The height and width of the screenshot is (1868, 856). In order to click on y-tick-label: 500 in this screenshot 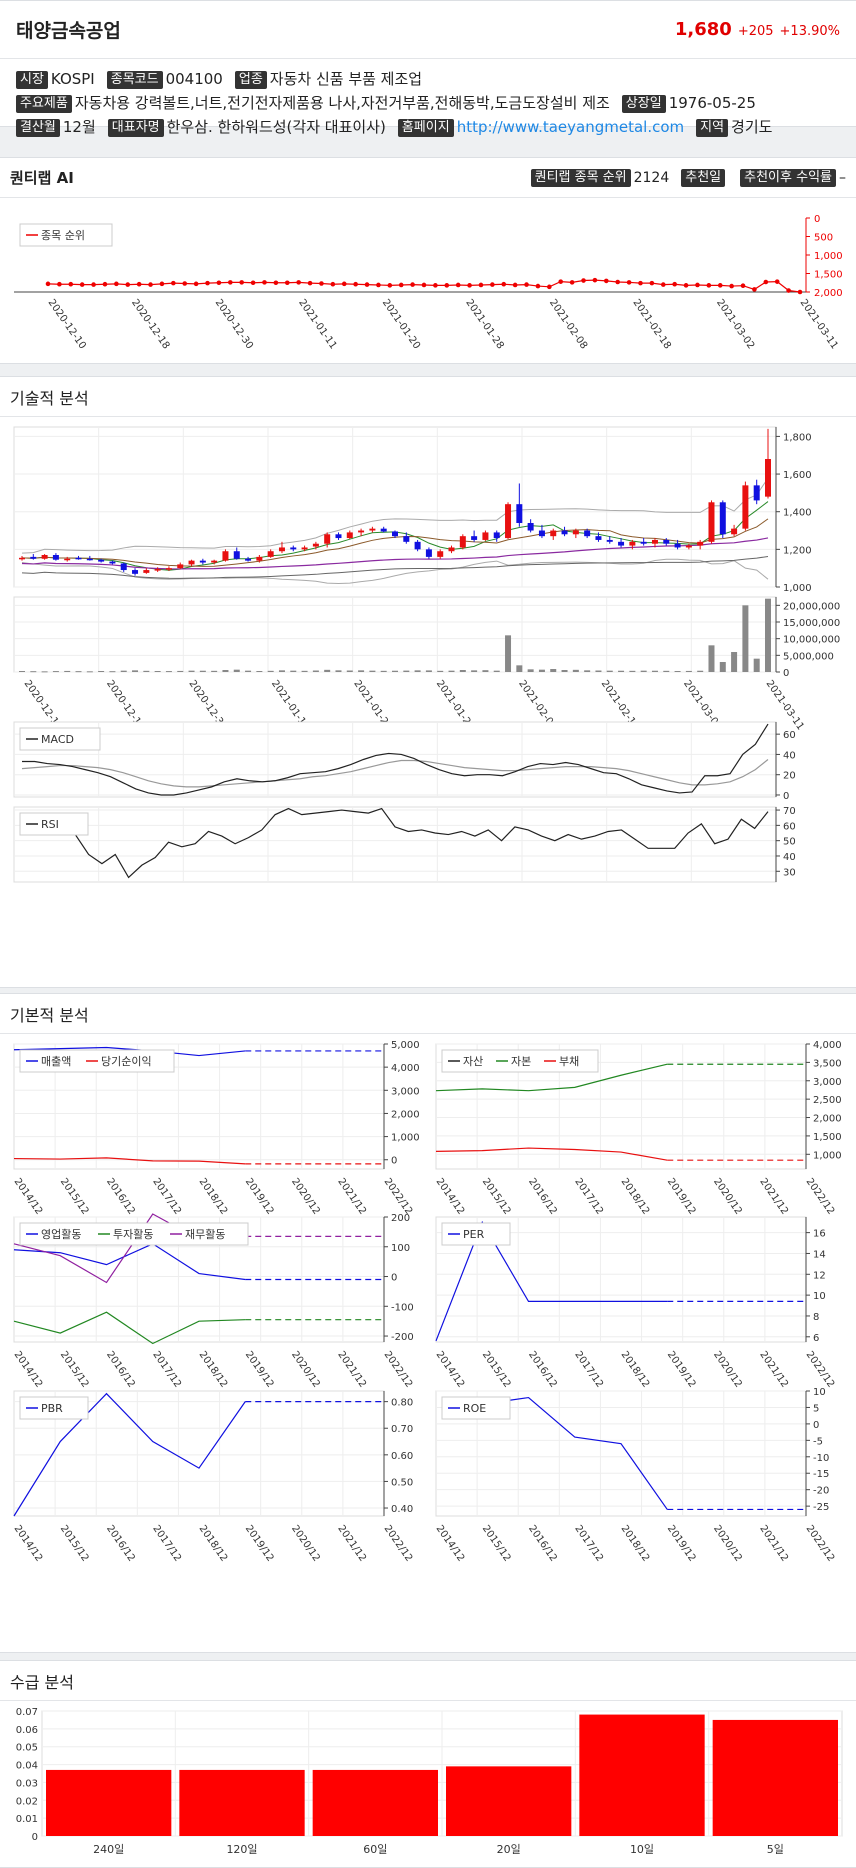, I will do `click(823, 238)`.